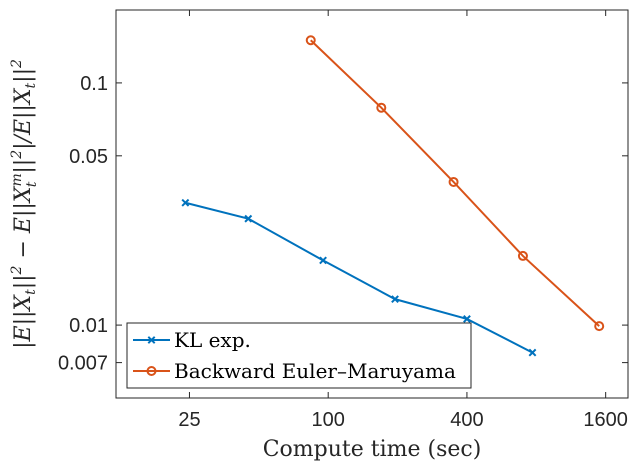  I want to click on x-axis-label: Compute time (sec), so click(372, 449).